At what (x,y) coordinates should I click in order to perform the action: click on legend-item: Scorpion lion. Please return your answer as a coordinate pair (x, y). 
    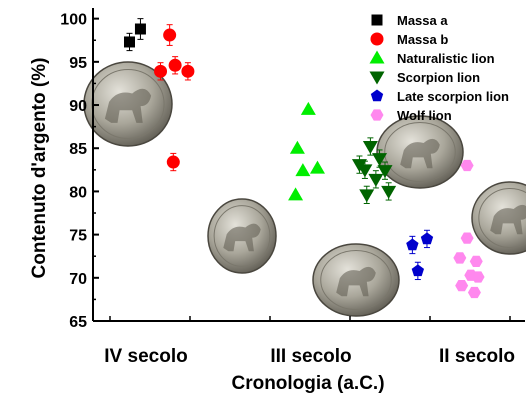
    Looking at the image, I should click on (424, 77).